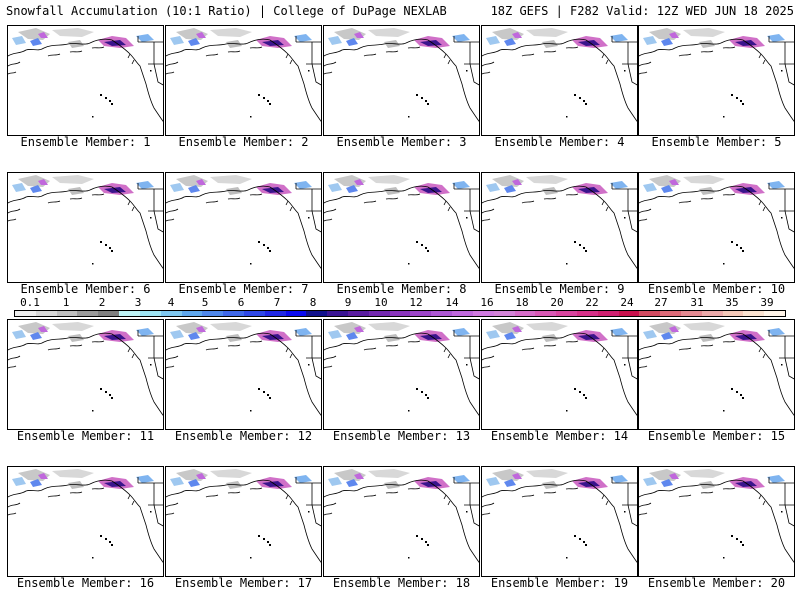 Image resolution: width=800 pixels, height=600 pixels. I want to click on ensemble-member-label: Ensemble Member: 2, so click(243, 142).